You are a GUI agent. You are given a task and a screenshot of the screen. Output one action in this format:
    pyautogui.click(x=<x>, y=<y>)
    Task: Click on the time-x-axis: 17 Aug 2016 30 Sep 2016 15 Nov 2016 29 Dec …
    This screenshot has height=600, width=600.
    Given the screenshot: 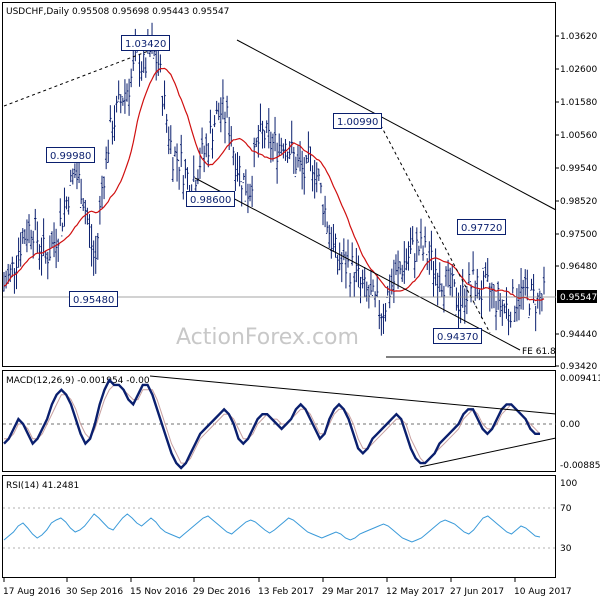 What is the action you would take?
    pyautogui.click(x=287, y=587)
    